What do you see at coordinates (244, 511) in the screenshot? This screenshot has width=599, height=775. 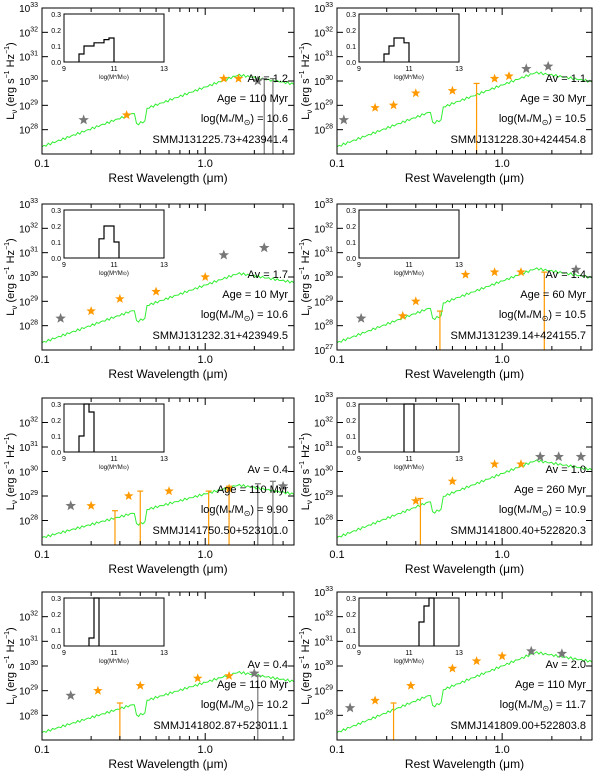 I see `mass-label: log(M*/M⊙) = 9.90` at bounding box center [244, 511].